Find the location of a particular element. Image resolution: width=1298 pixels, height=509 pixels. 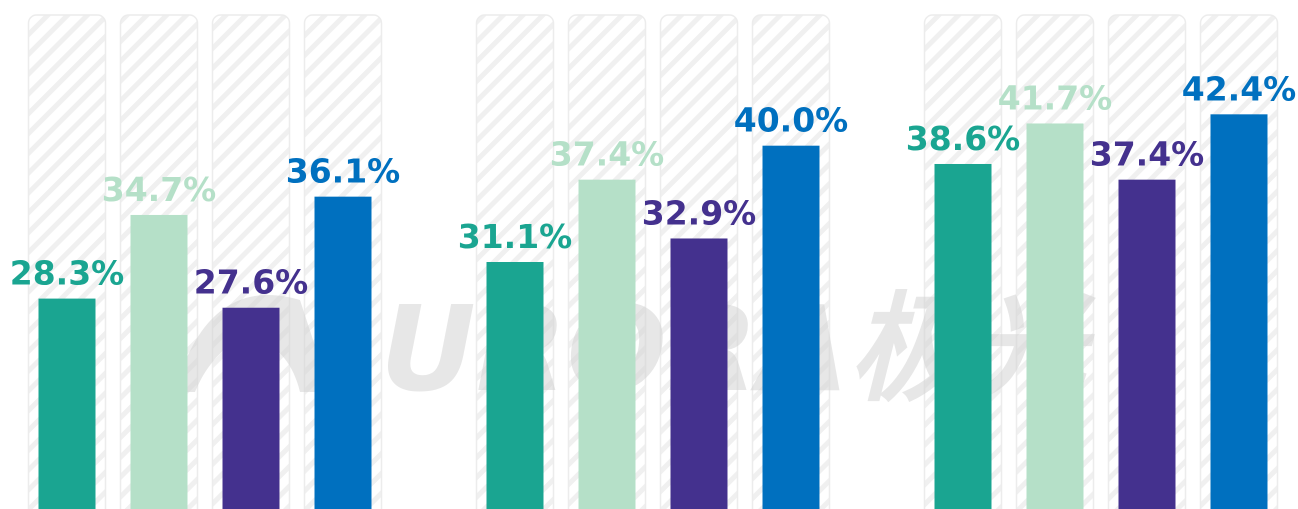

value-label: 40.0% is located at coordinates (791, 120).